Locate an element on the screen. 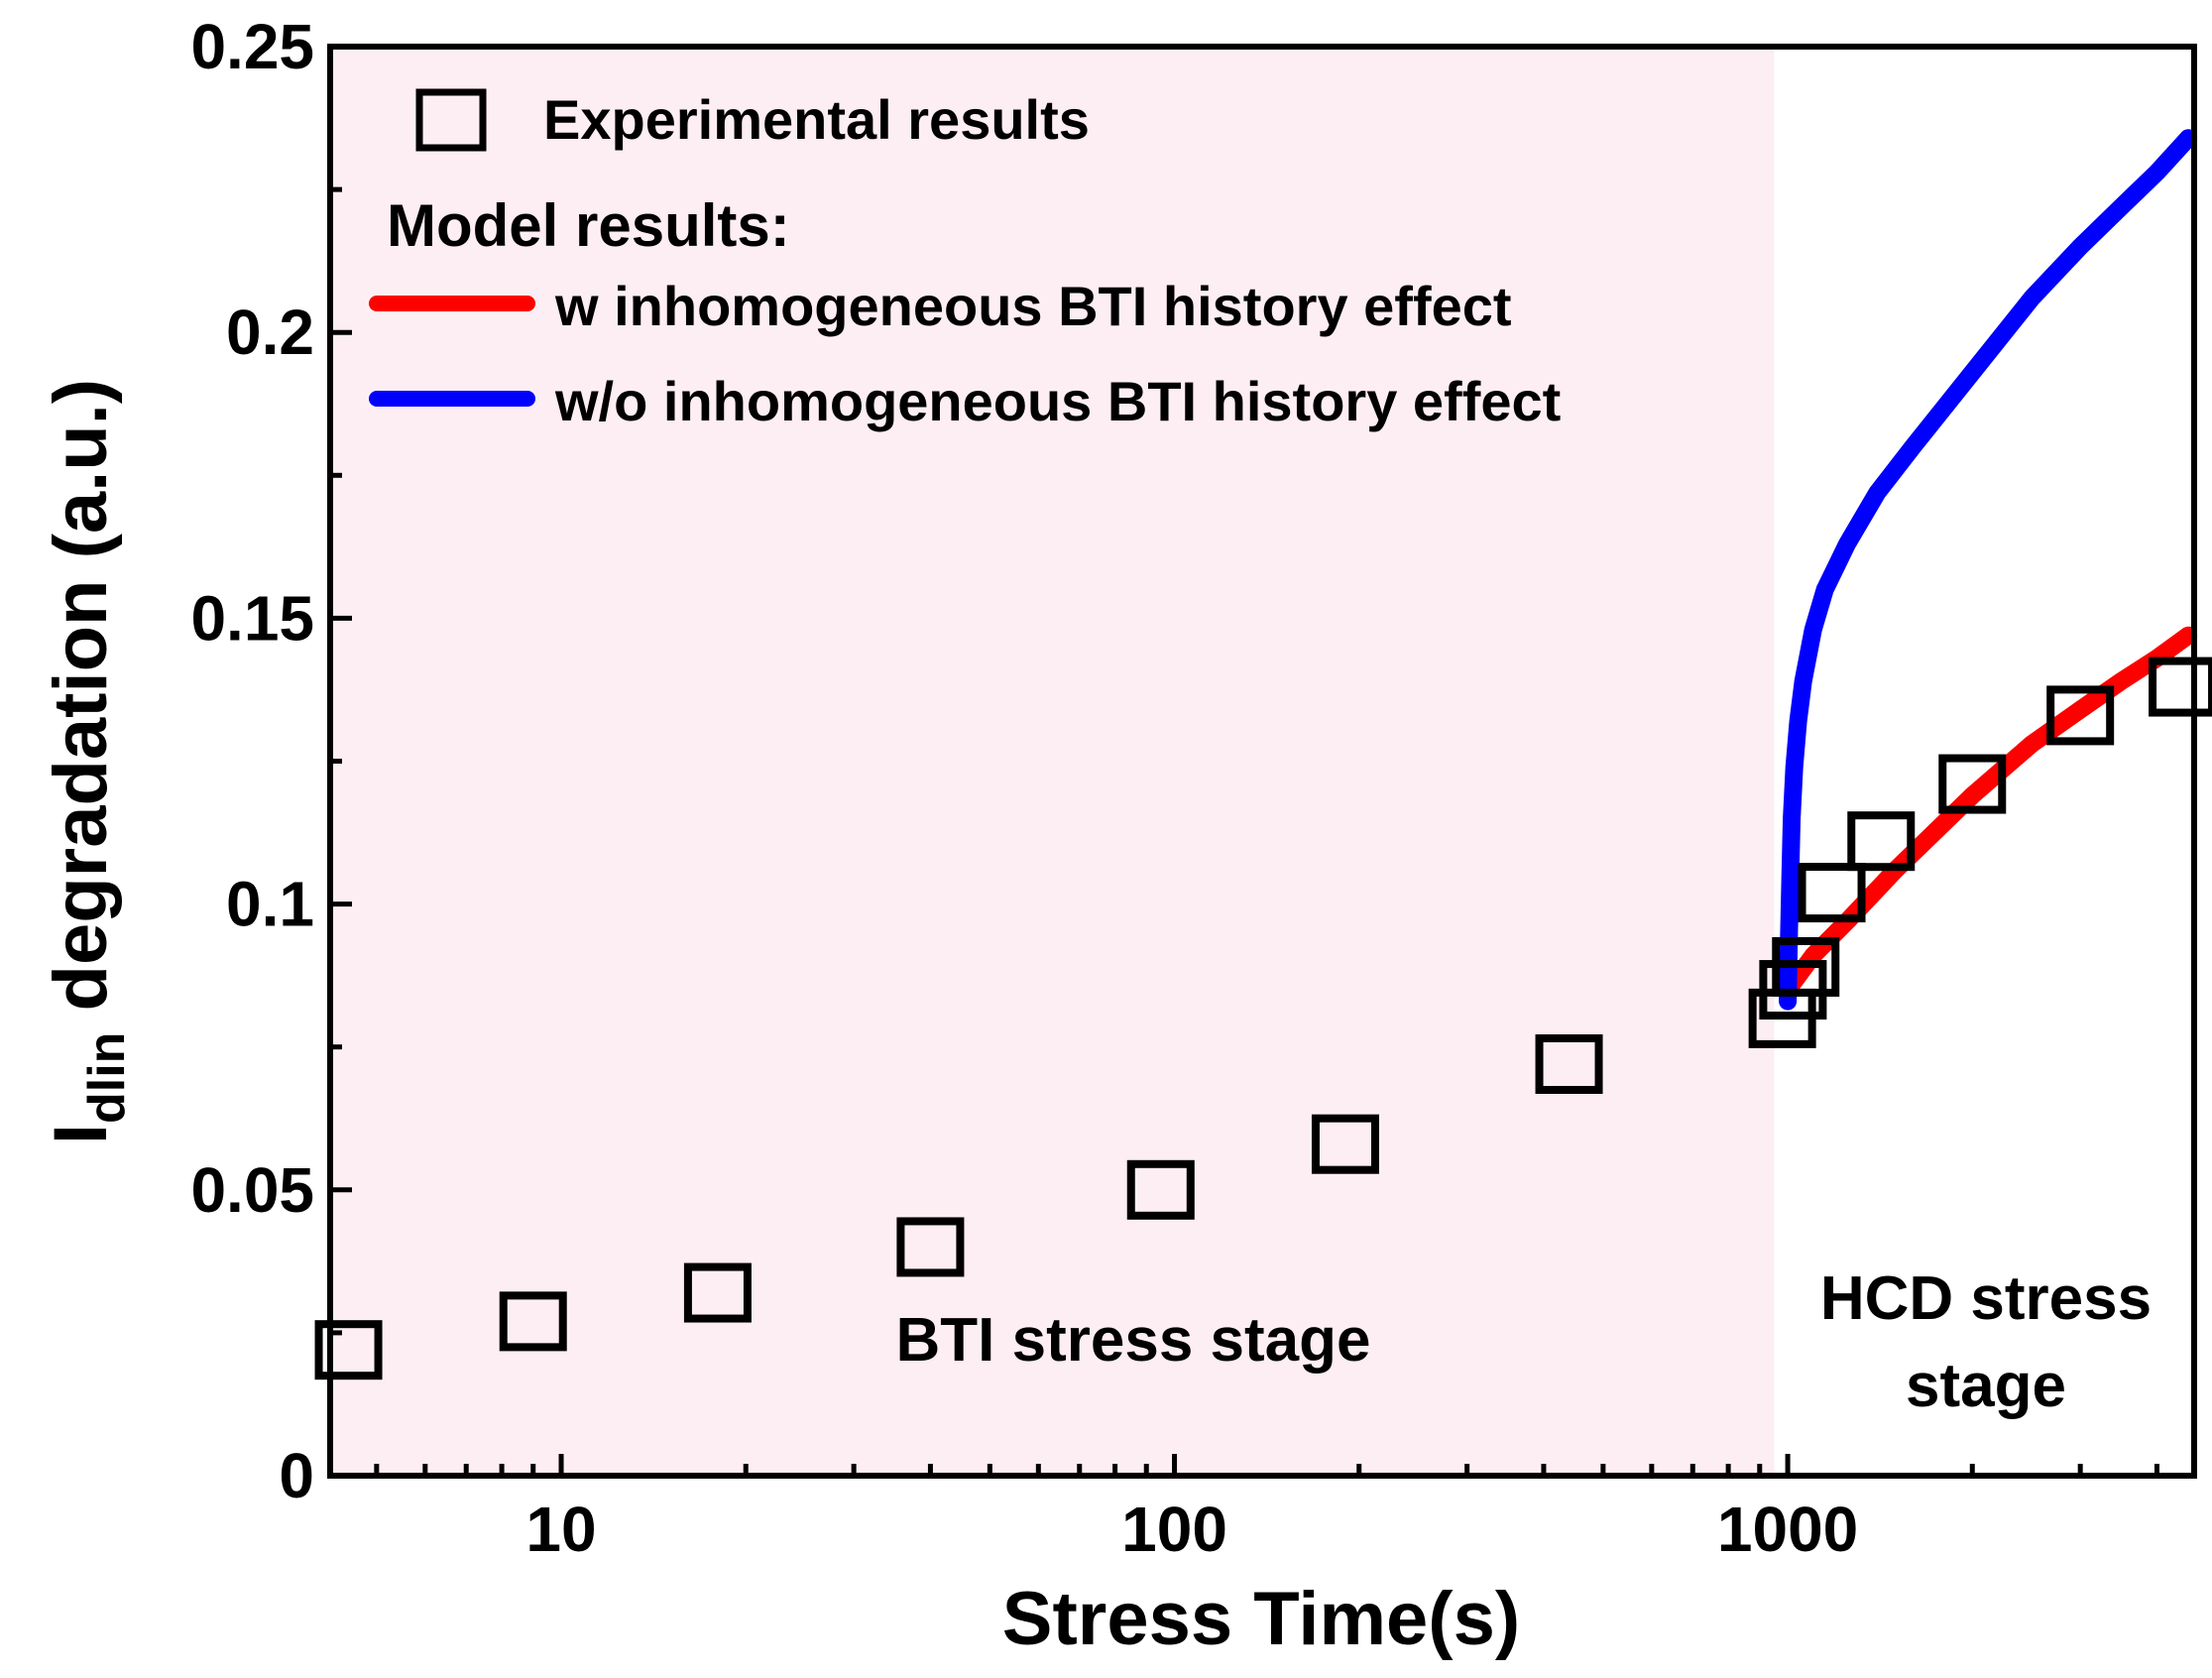  y-axis-title: Idlin degradation (a.u.) is located at coordinates (87, 762).